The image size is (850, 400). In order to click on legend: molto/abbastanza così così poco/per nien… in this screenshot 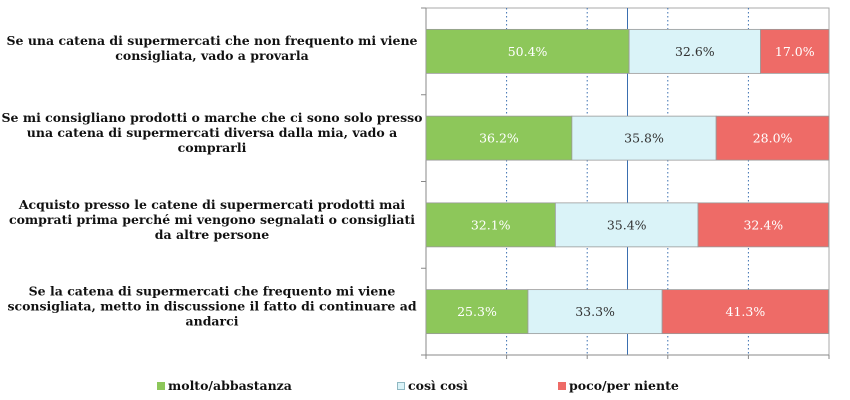, I will do `click(425, 386)`.